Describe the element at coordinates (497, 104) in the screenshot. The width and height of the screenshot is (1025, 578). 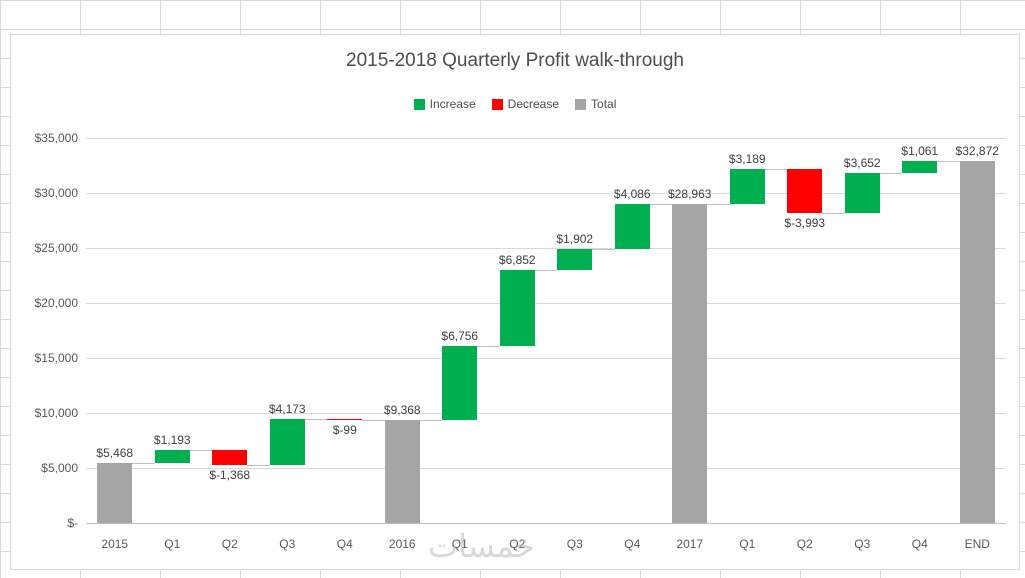
I see `decrease-swatch-icon` at that location.